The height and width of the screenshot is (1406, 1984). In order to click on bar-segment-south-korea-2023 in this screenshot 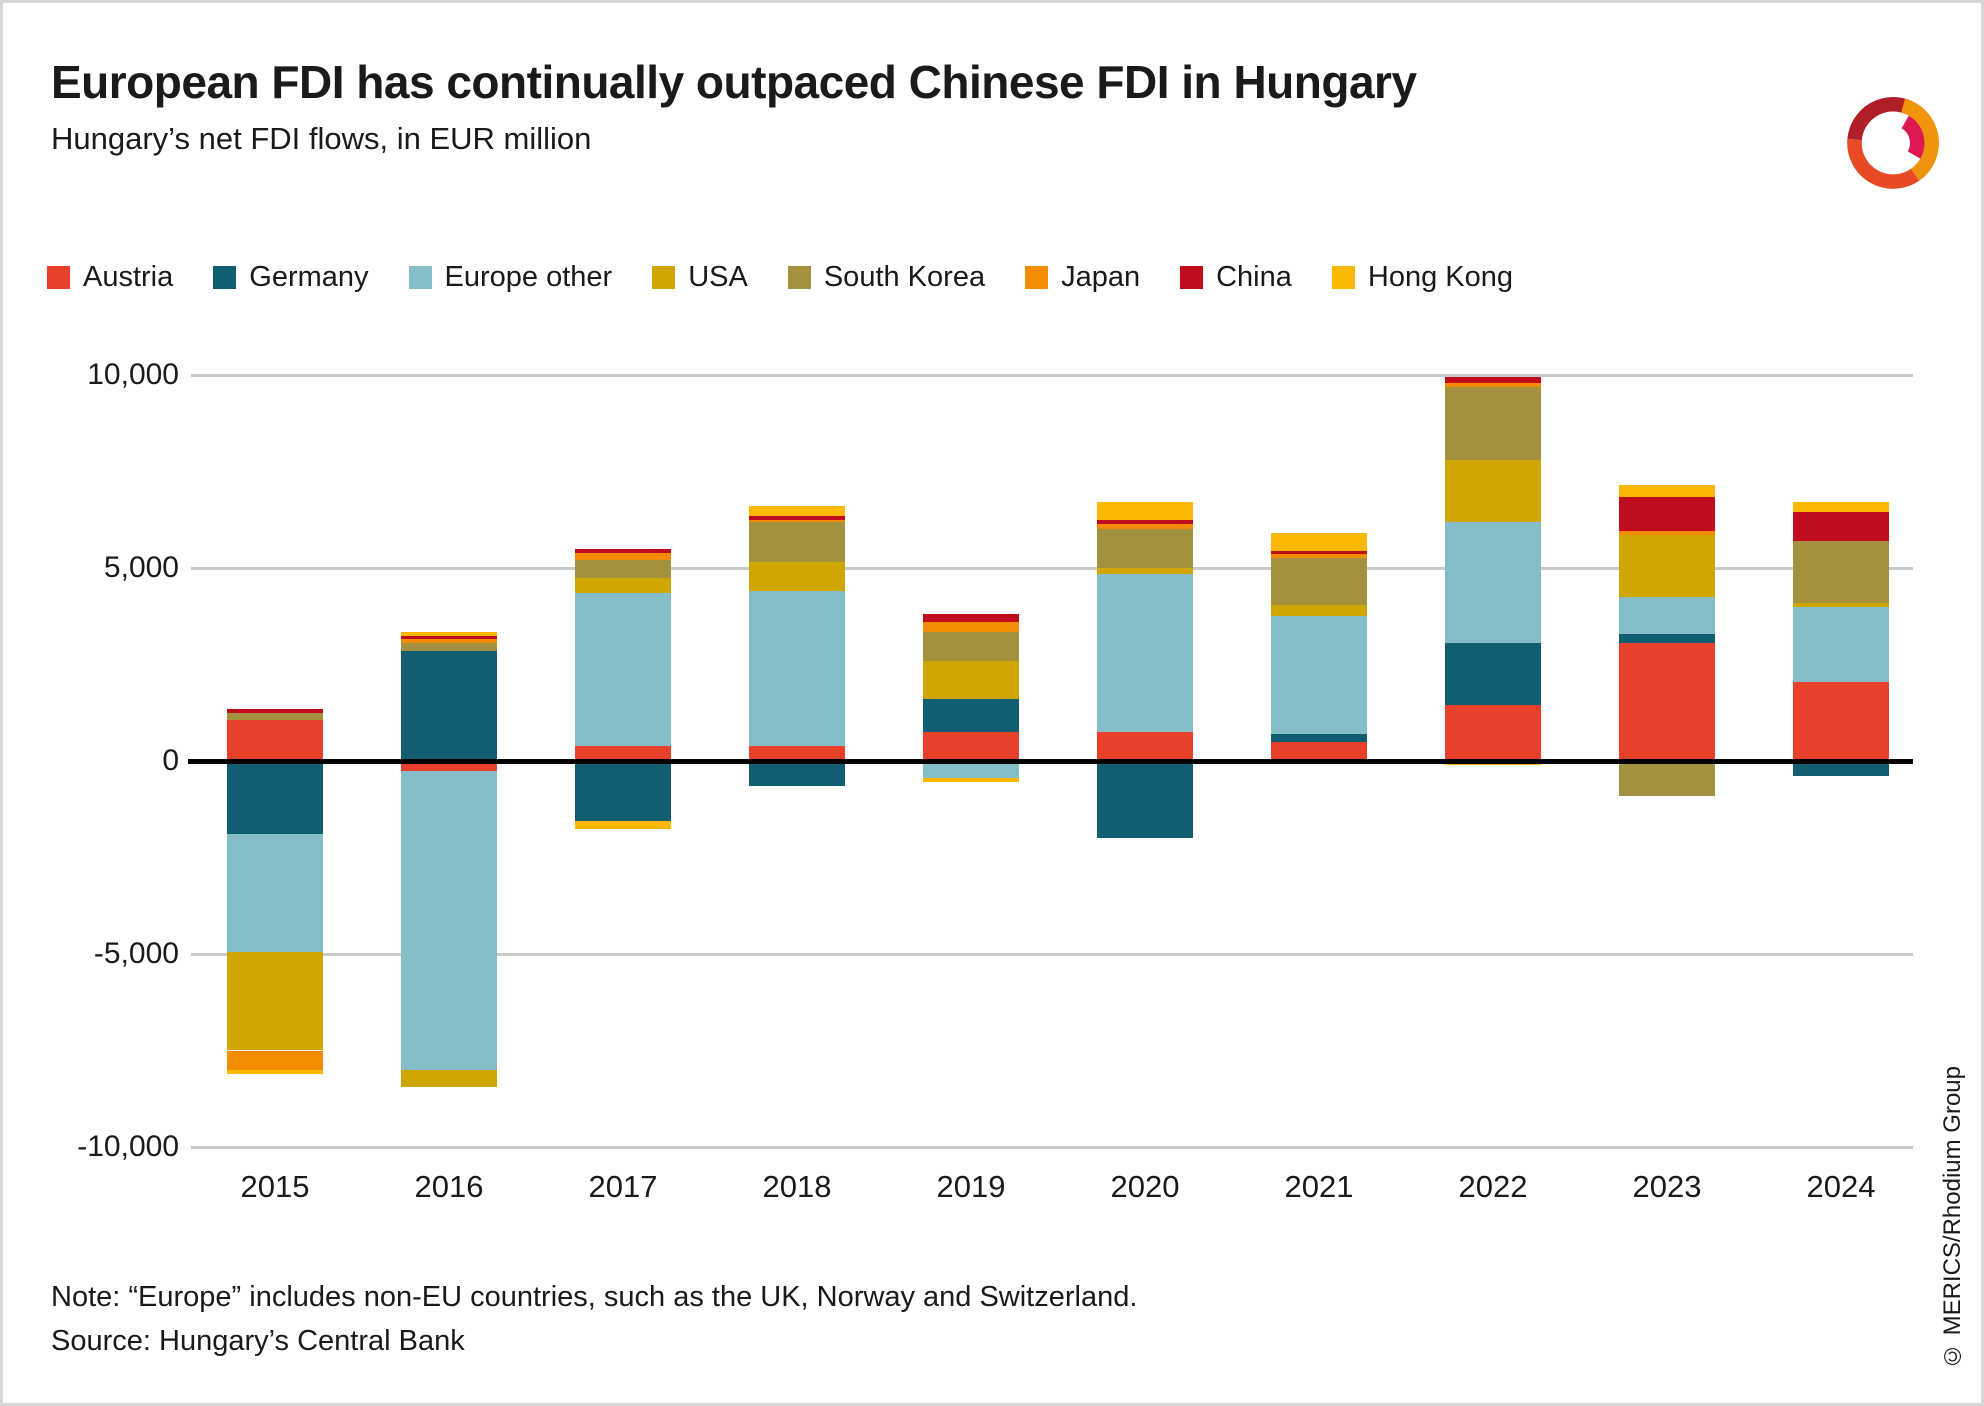, I will do `click(1667, 778)`.